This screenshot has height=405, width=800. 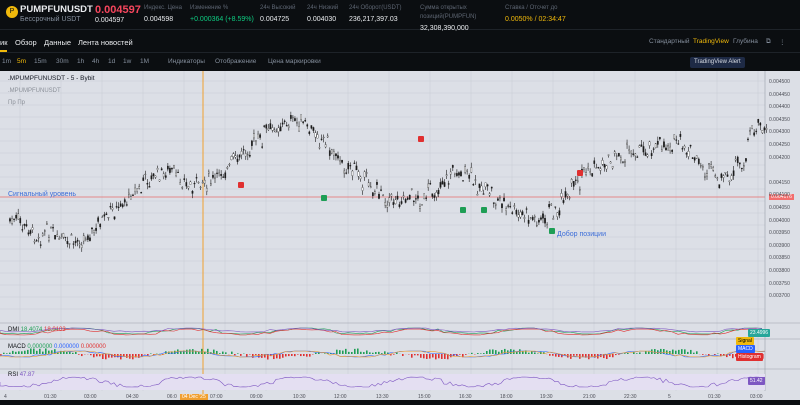 What do you see at coordinates (40, 61) in the screenshot?
I see `tf-15m: 15m` at bounding box center [40, 61].